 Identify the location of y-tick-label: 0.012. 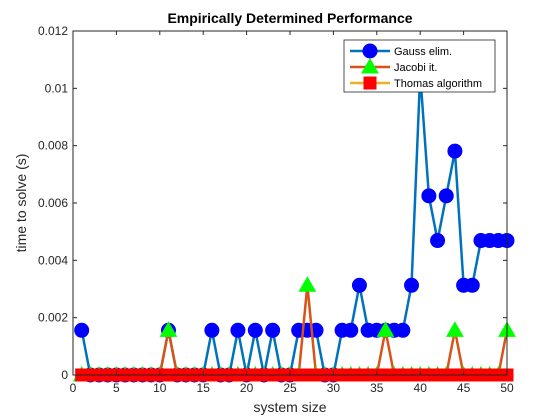
(53, 31).